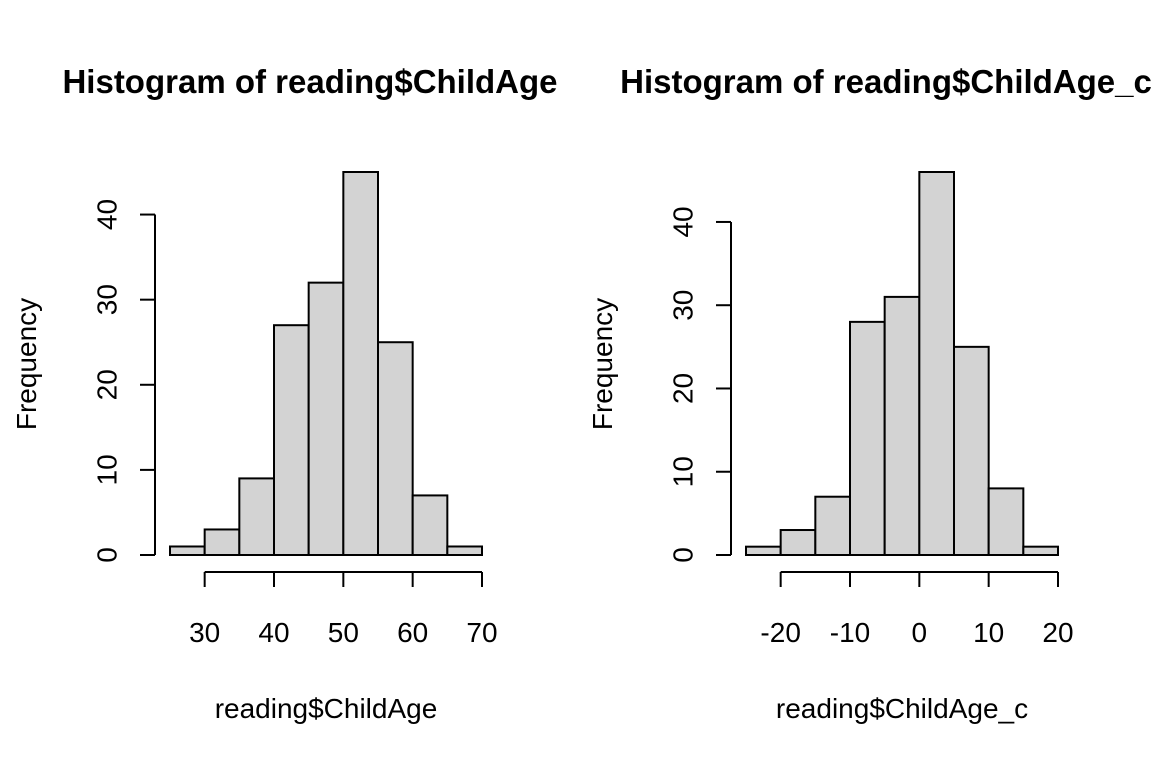 Image resolution: width=1152 pixels, height=768 pixels. Describe the element at coordinates (343, 609) in the screenshot. I see `x-axis: 30 40 50 60 70` at that location.